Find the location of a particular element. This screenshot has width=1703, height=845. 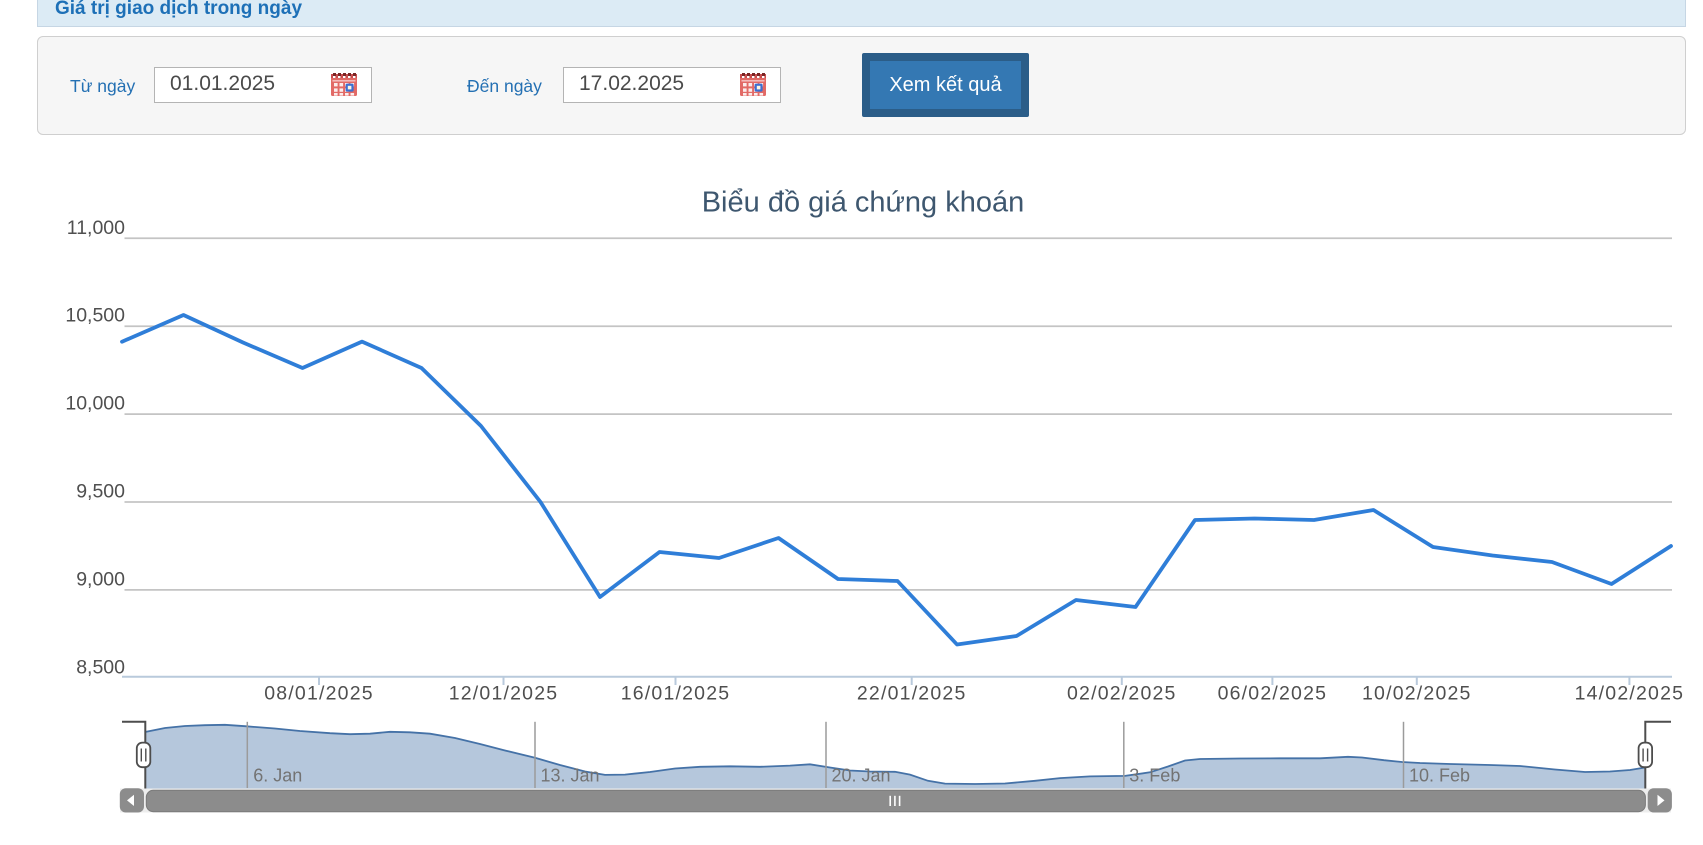

svg-text: 10,000 is located at coordinates (95, 404).